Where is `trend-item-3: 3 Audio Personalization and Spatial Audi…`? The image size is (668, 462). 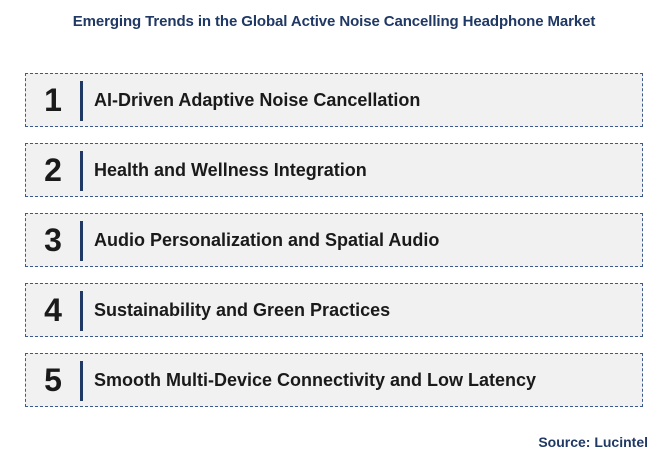 trend-item-3: 3 Audio Personalization and Spatial Audi… is located at coordinates (334, 240).